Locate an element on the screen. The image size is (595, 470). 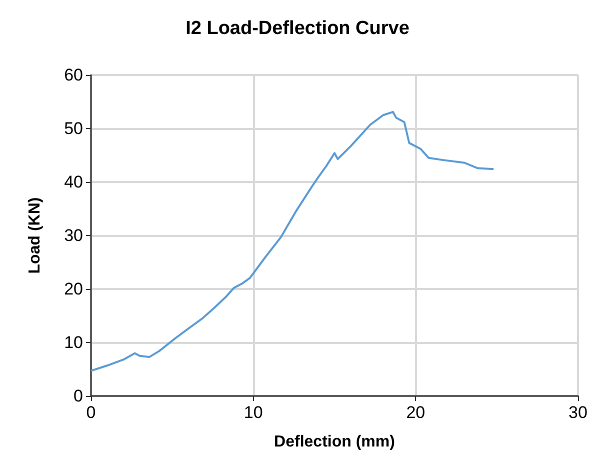
x-axis-title: Deflection (mm) is located at coordinates (334, 442).